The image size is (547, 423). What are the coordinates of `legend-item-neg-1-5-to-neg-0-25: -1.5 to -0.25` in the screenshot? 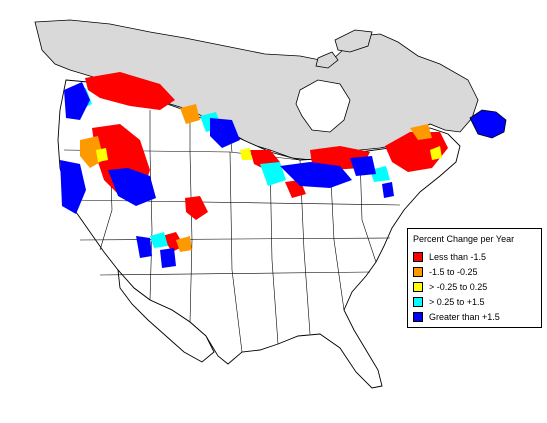 It's located at (445, 272).